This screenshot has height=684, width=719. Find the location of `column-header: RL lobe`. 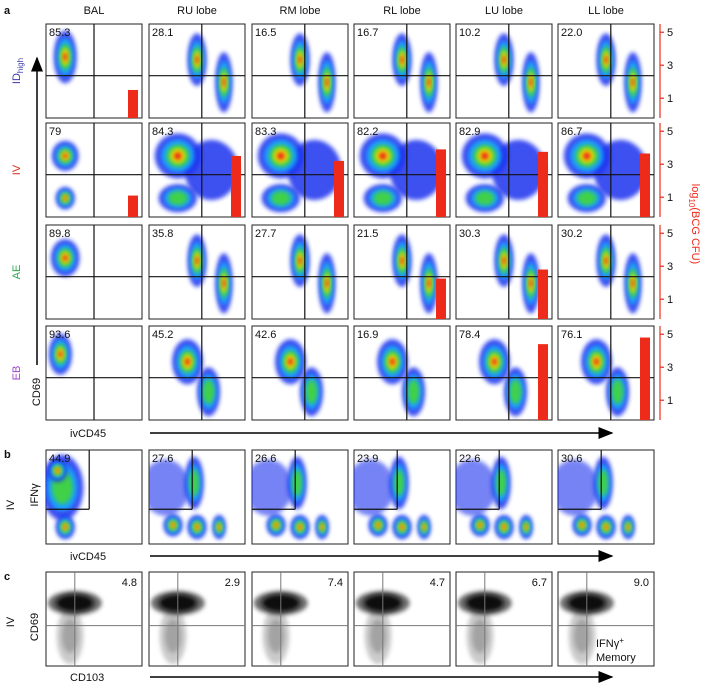

column-header: RL lobe is located at coordinates (402, 11).